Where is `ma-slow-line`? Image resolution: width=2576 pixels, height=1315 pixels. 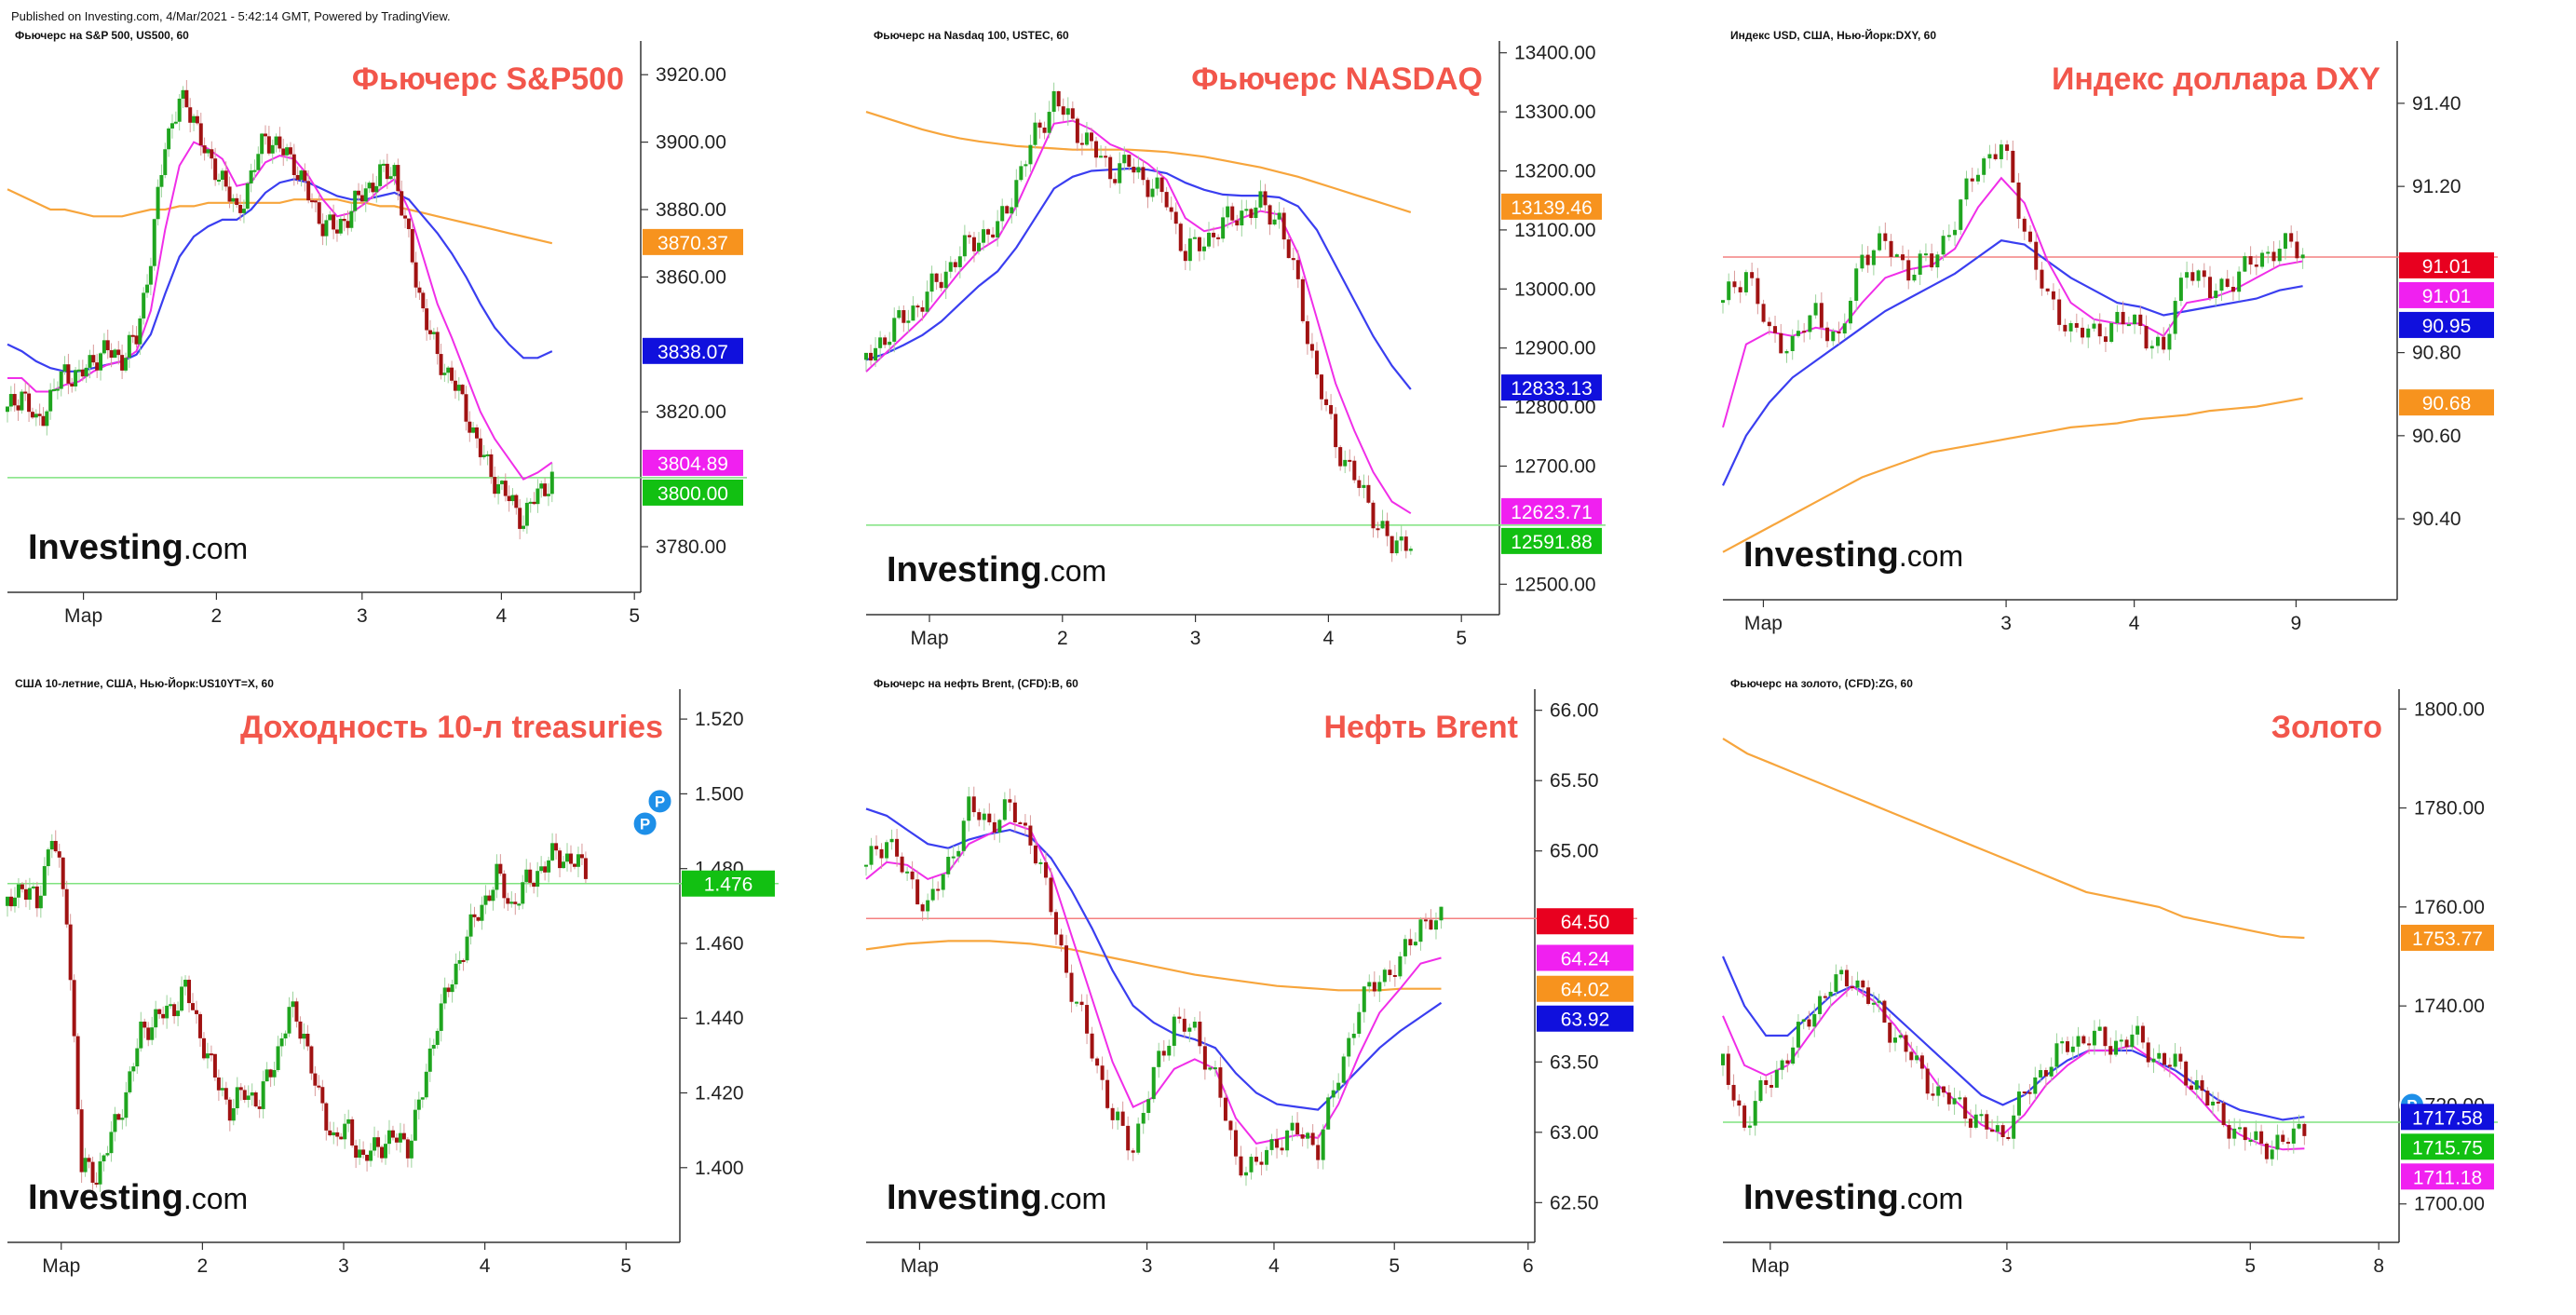
ma-slow-line is located at coordinates (2012, 475).